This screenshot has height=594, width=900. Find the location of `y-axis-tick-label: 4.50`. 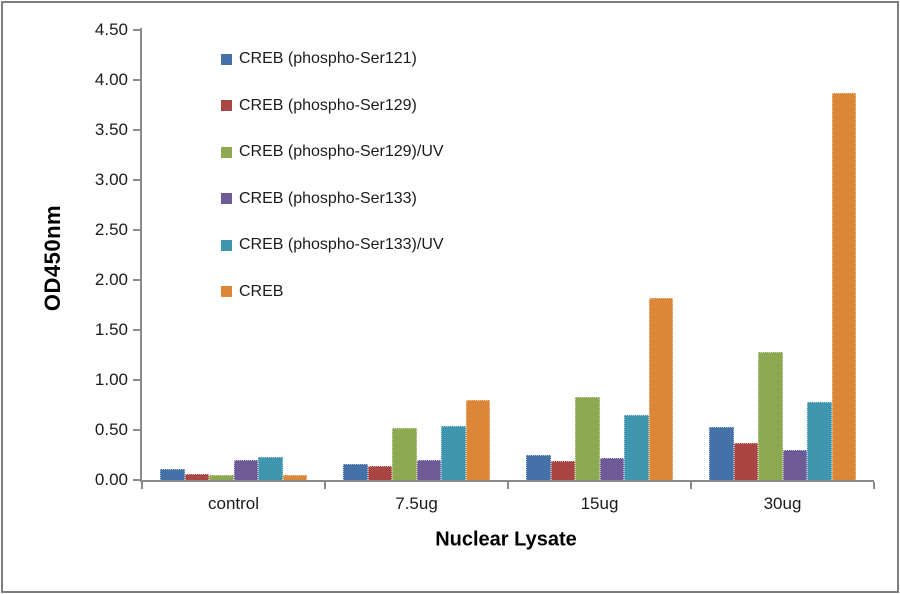

y-axis-tick-label: 4.50 is located at coordinates (111, 29).